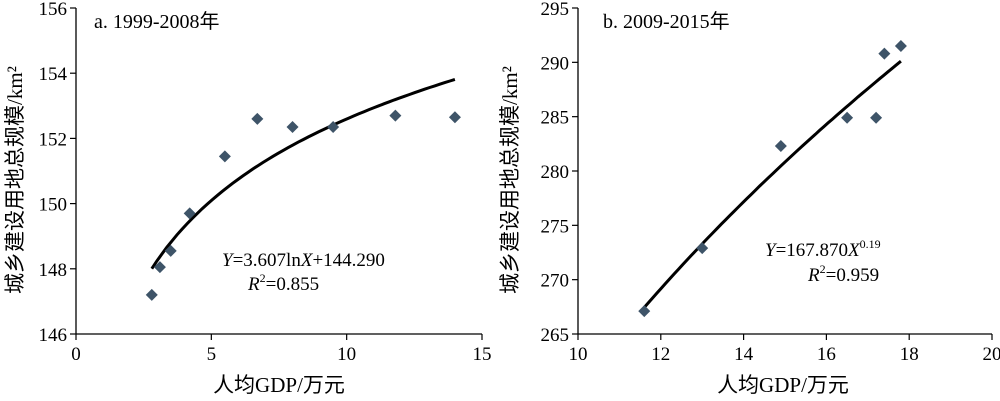 Image resolution: width=1000 pixels, height=401 pixels. Describe the element at coordinates (279, 385) in the screenshot. I see `panel-a-x-label: 人均GDP/万元` at that location.